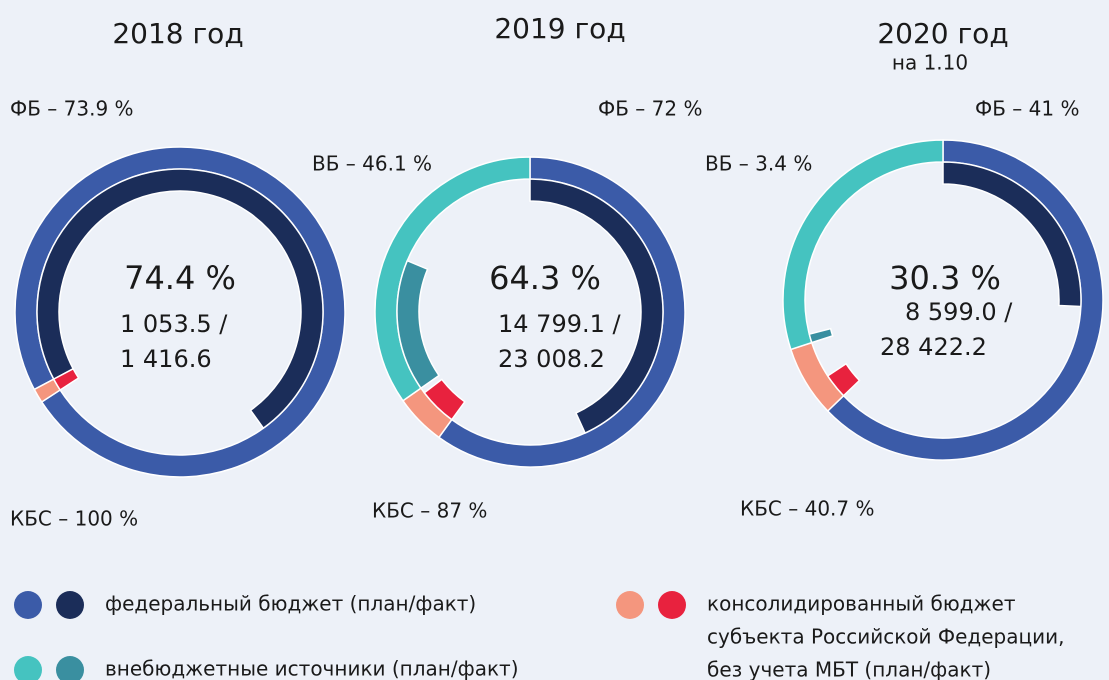 The width and height of the screenshot is (1109, 680). Describe the element at coordinates (560, 324) in the screenshot. I see `fact-total: 14 799.1 /` at that location.